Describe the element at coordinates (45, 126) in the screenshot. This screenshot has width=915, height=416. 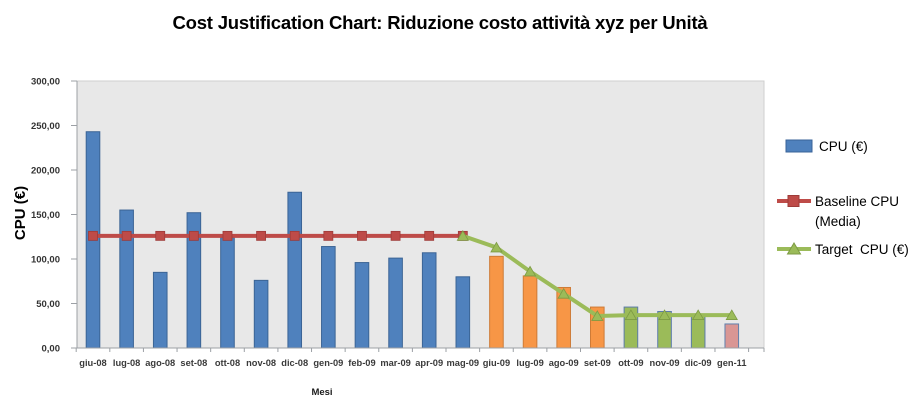
I see `y-tick-label: 250,00` at that location.